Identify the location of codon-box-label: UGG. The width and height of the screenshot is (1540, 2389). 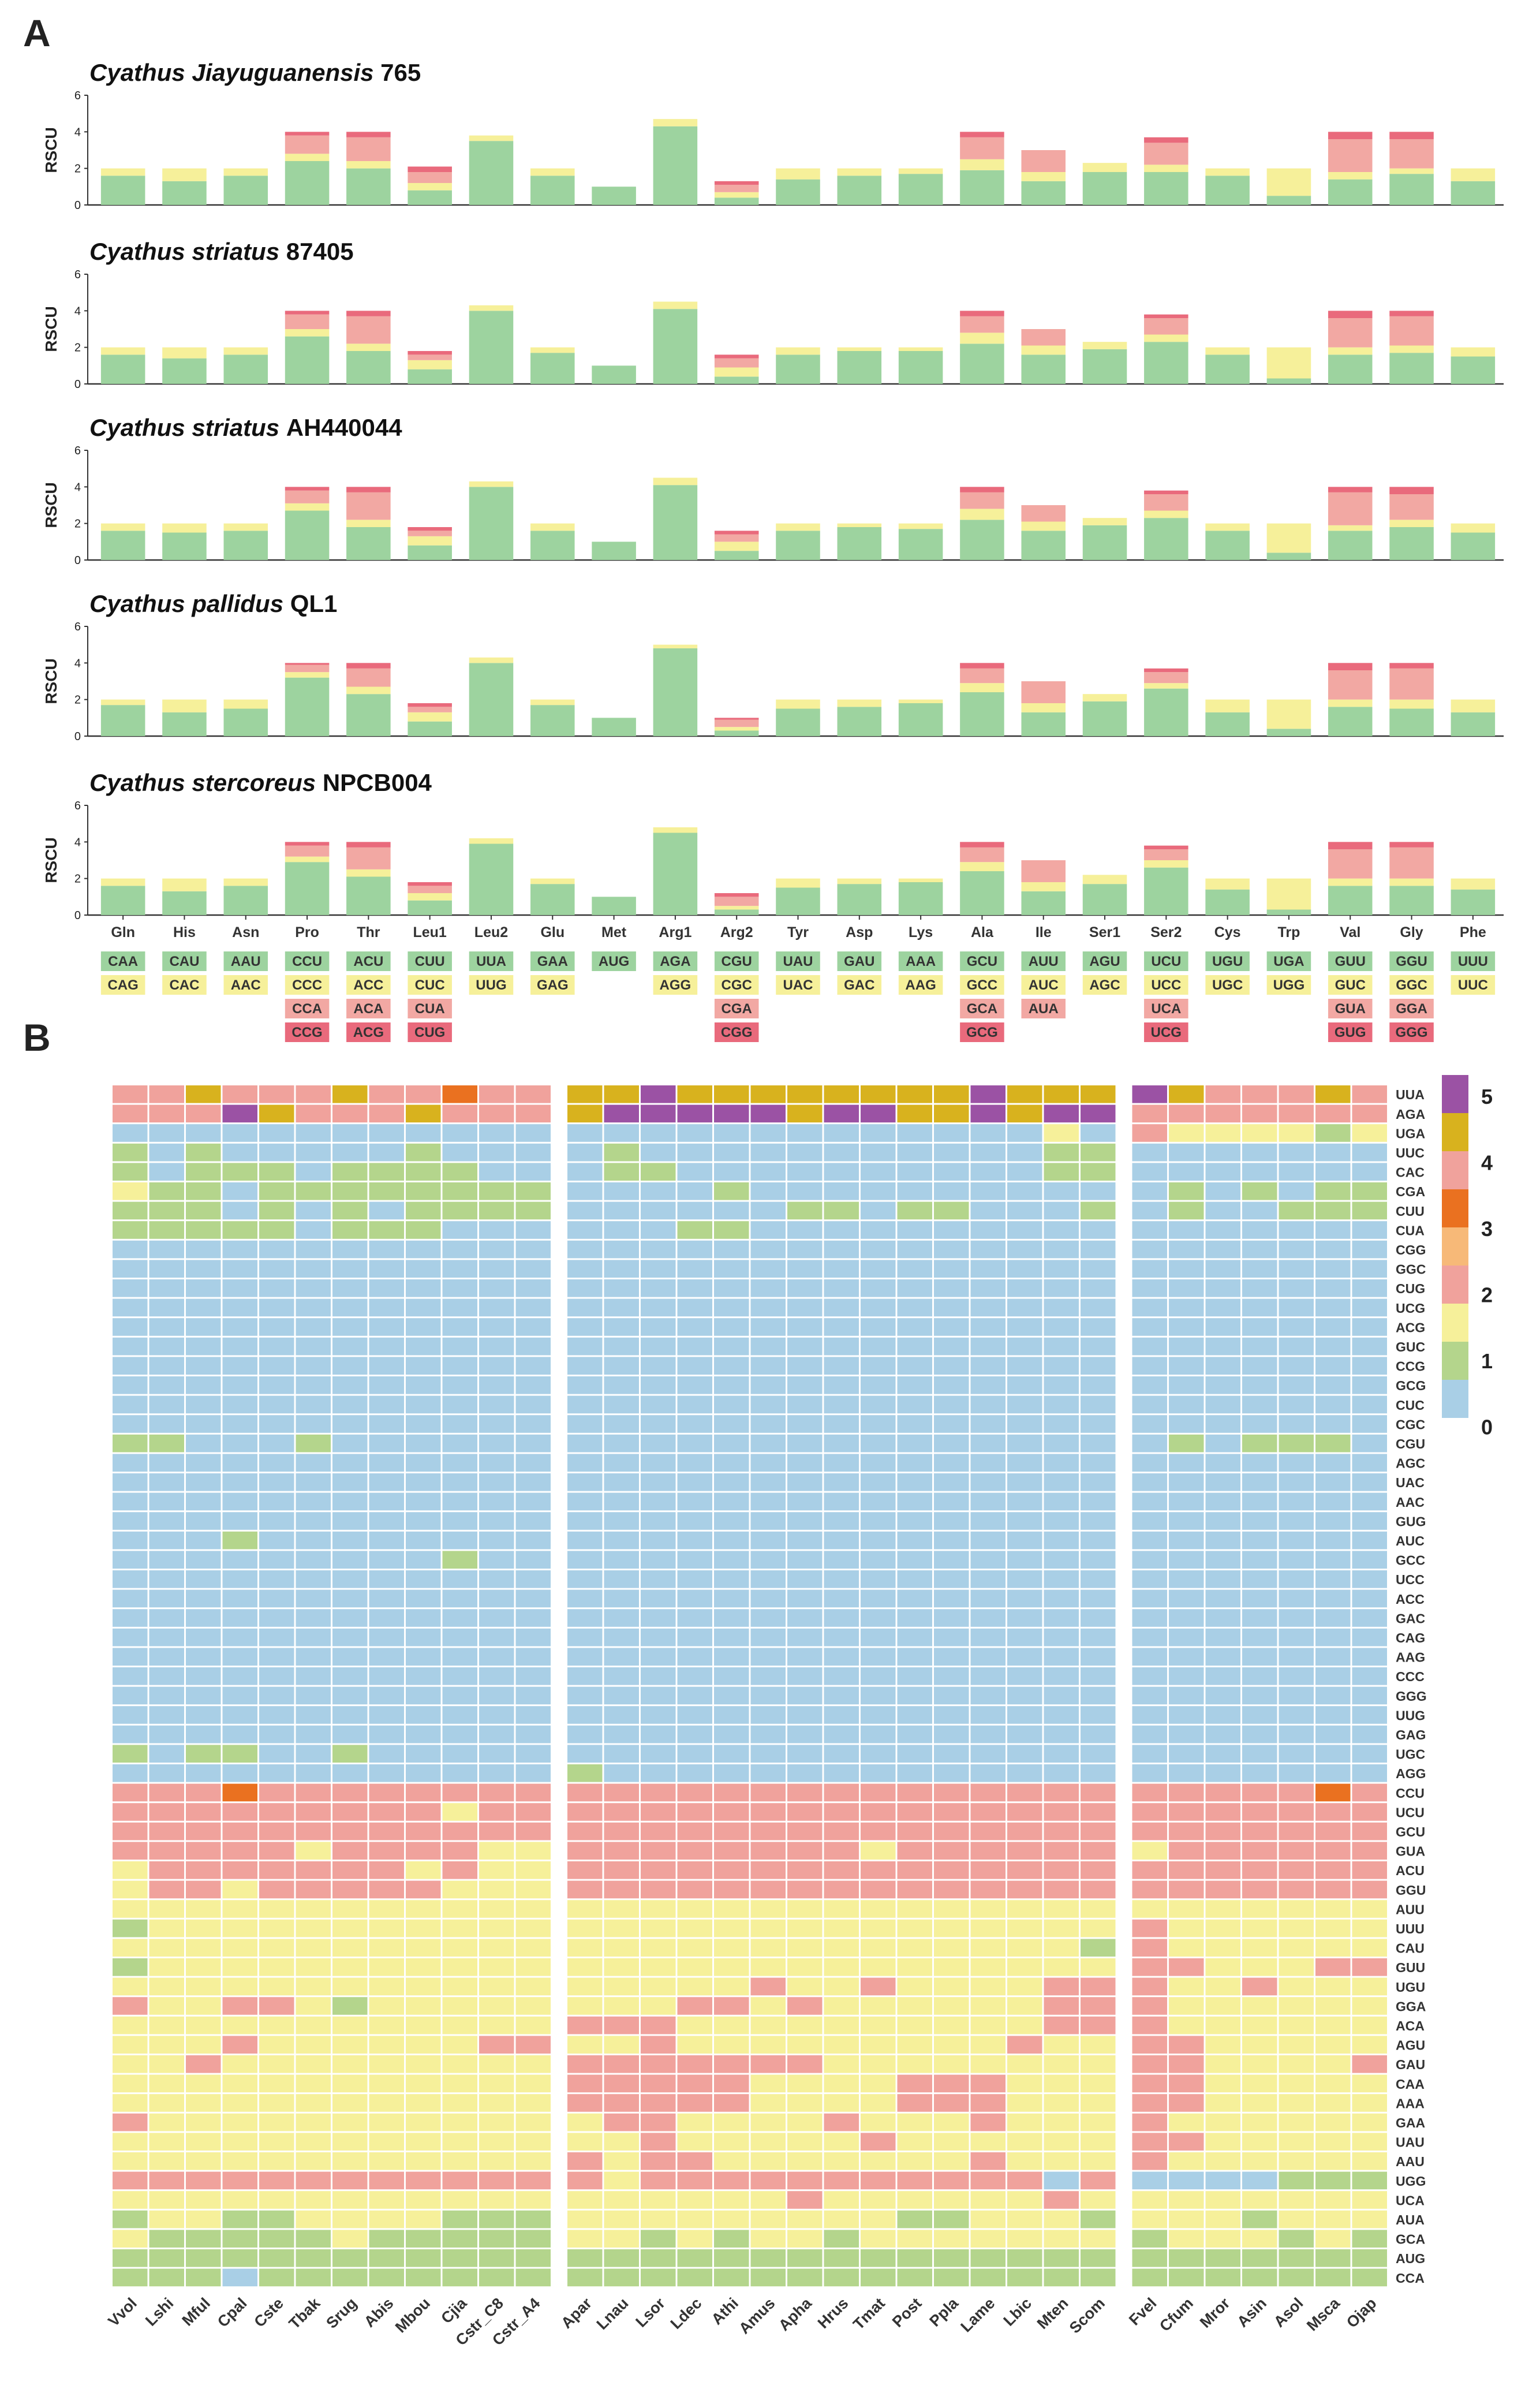
(1289, 985).